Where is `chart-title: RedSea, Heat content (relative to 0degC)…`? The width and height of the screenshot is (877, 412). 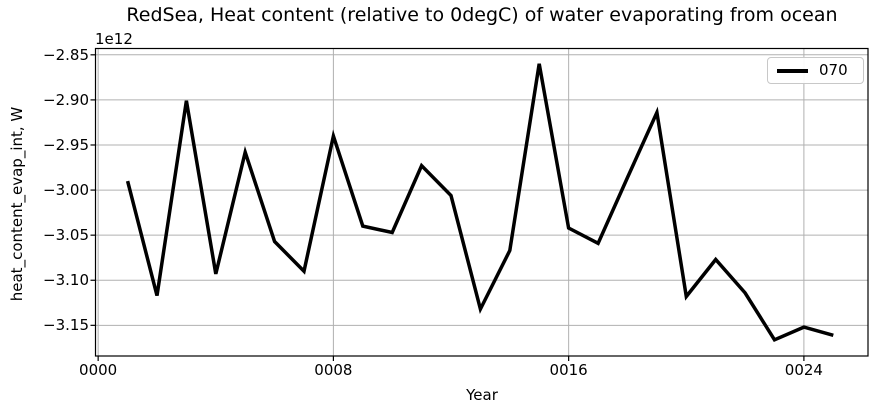
chart-title: RedSea, Heat content (relative to 0degC)… is located at coordinates (482, 15).